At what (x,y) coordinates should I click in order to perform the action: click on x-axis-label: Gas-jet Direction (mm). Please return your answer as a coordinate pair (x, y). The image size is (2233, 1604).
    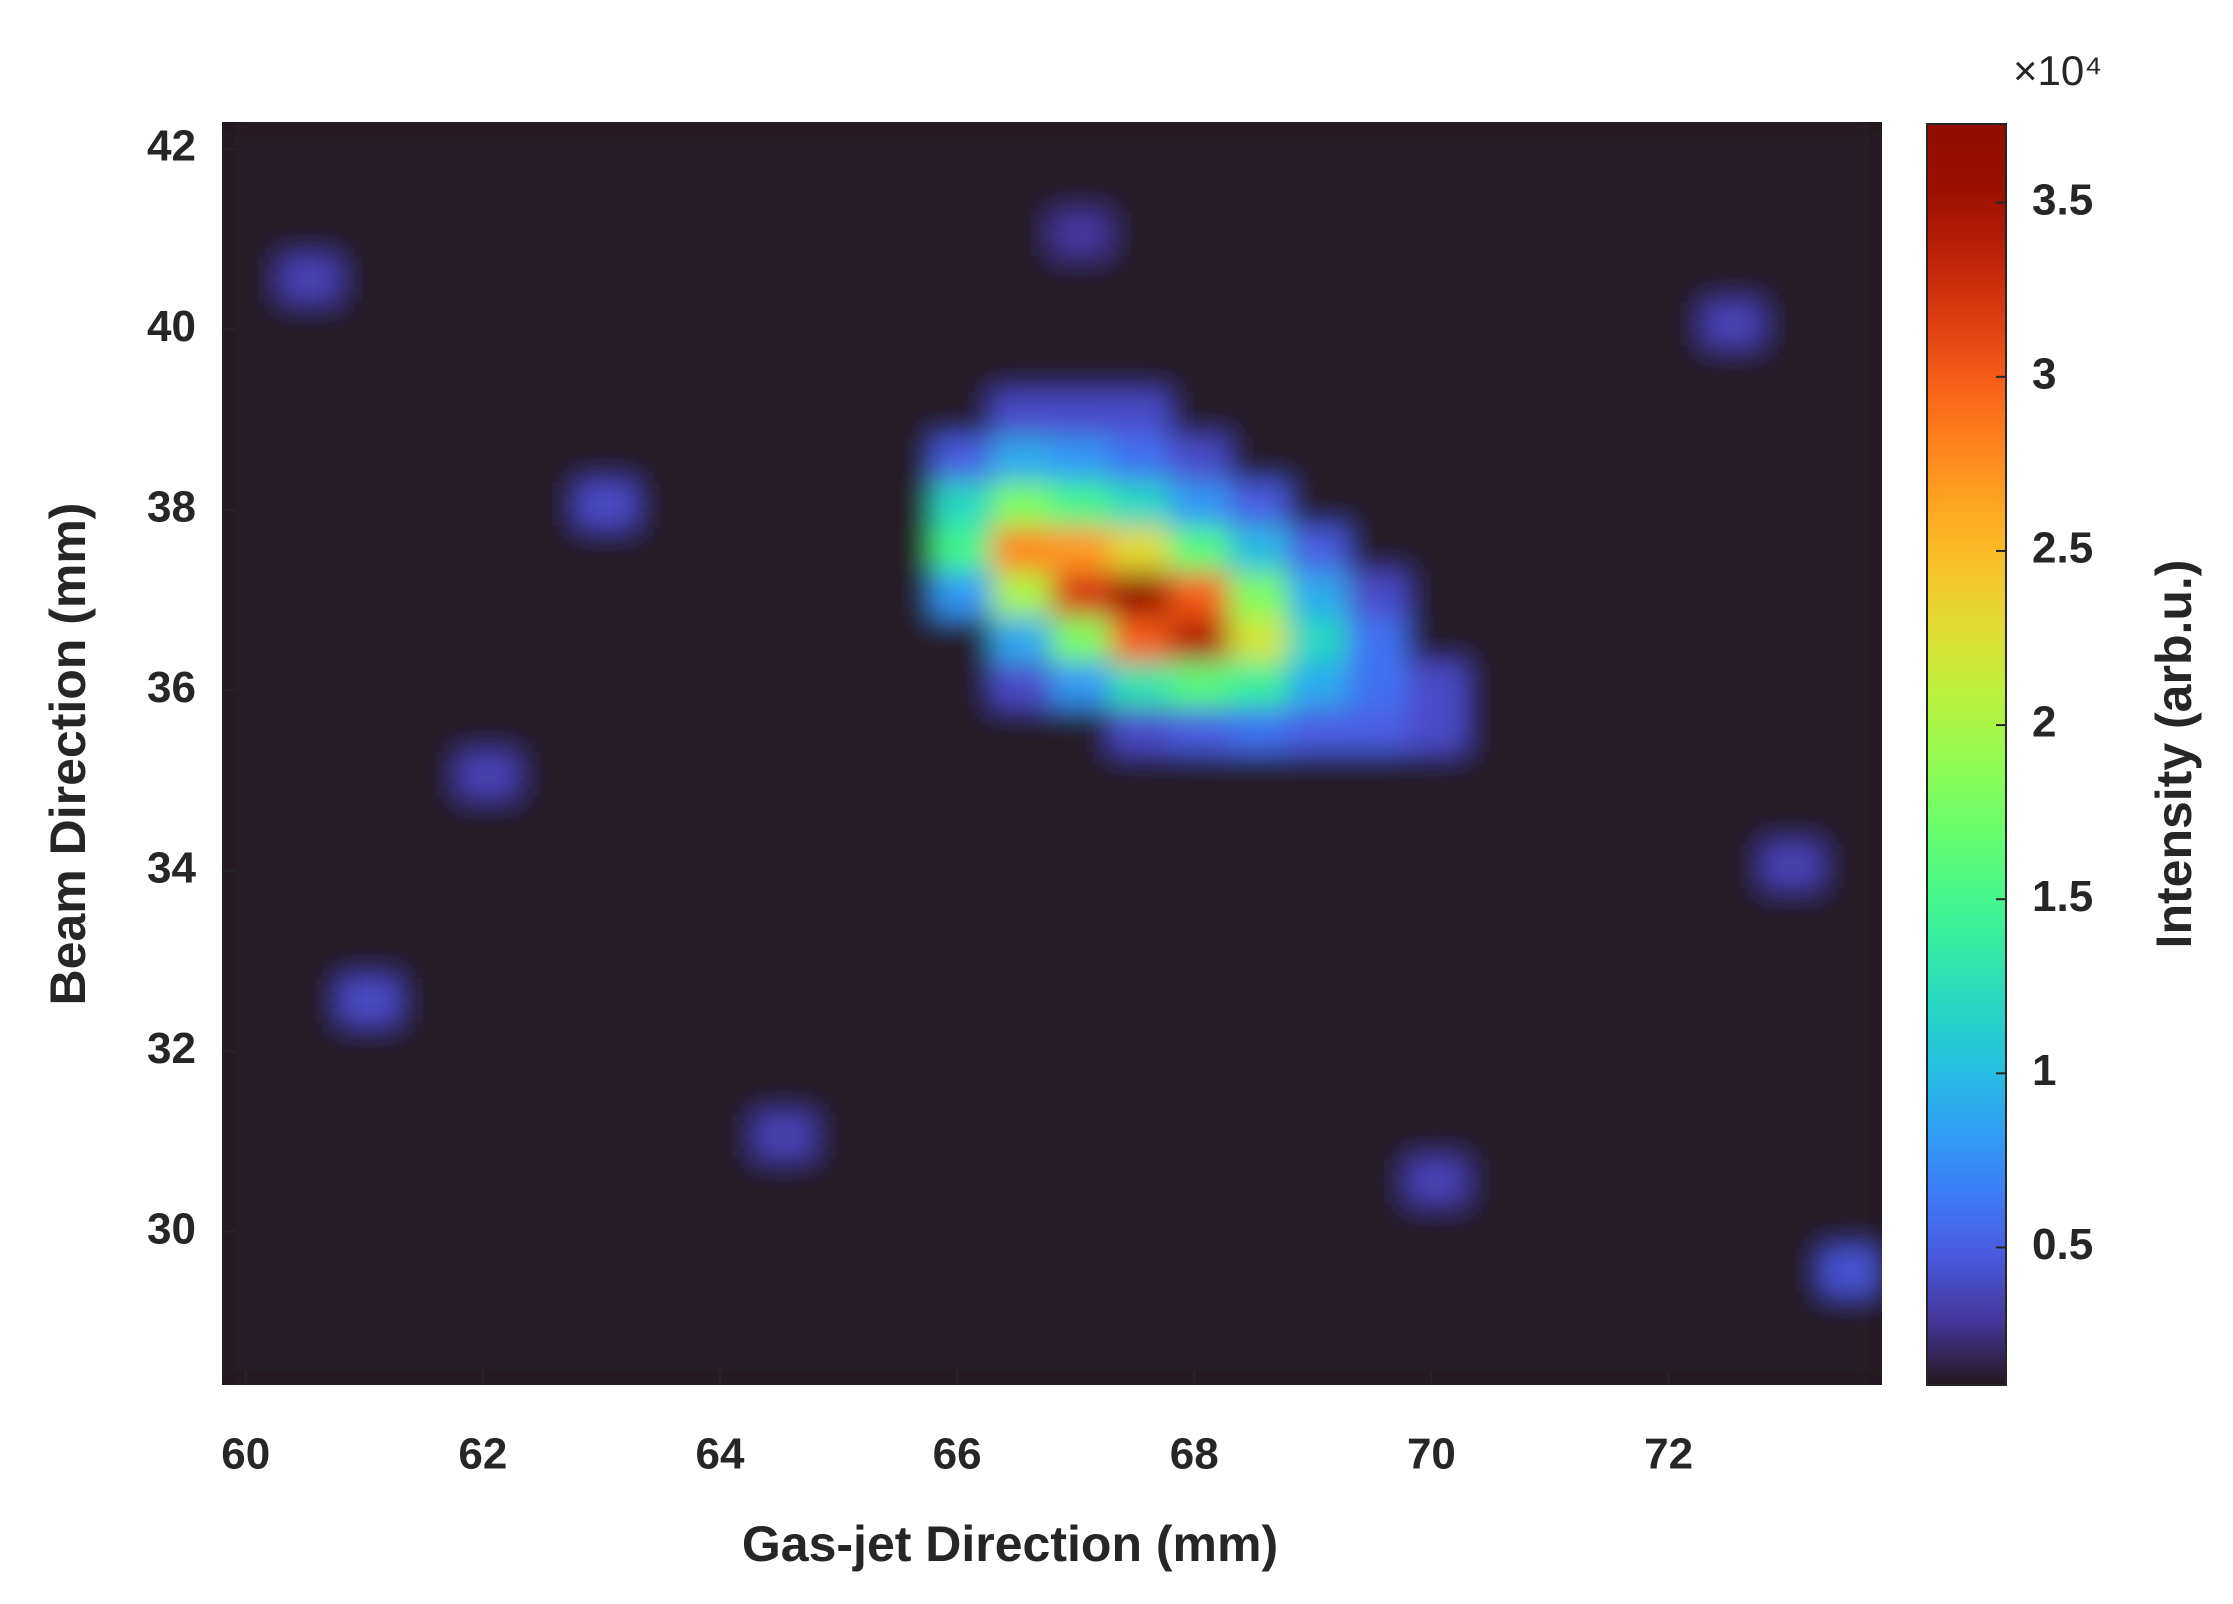
    Looking at the image, I should click on (1010, 1544).